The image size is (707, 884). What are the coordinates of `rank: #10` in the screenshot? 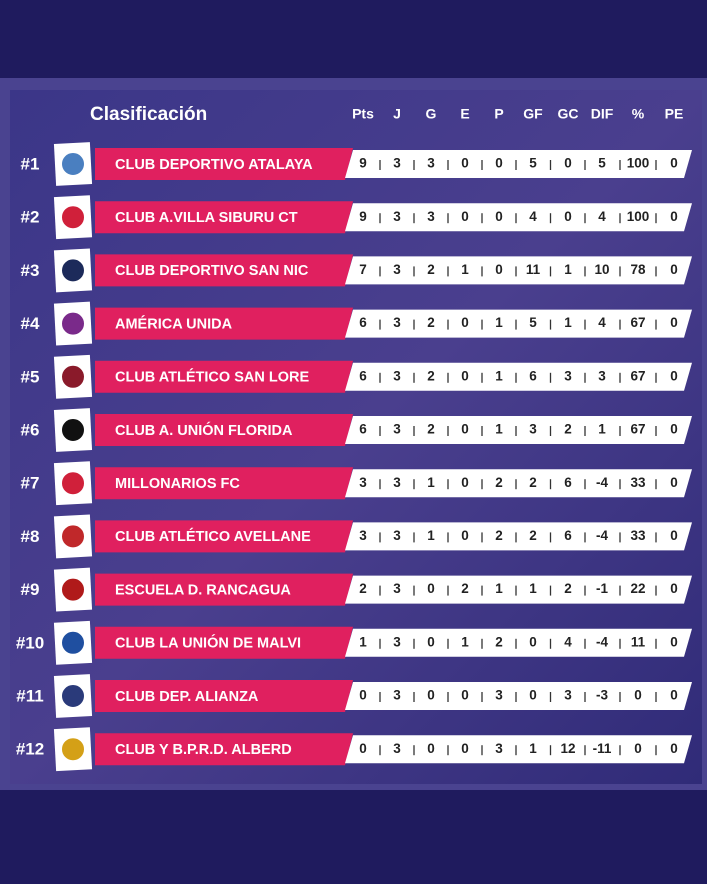 It's located at (30, 642).